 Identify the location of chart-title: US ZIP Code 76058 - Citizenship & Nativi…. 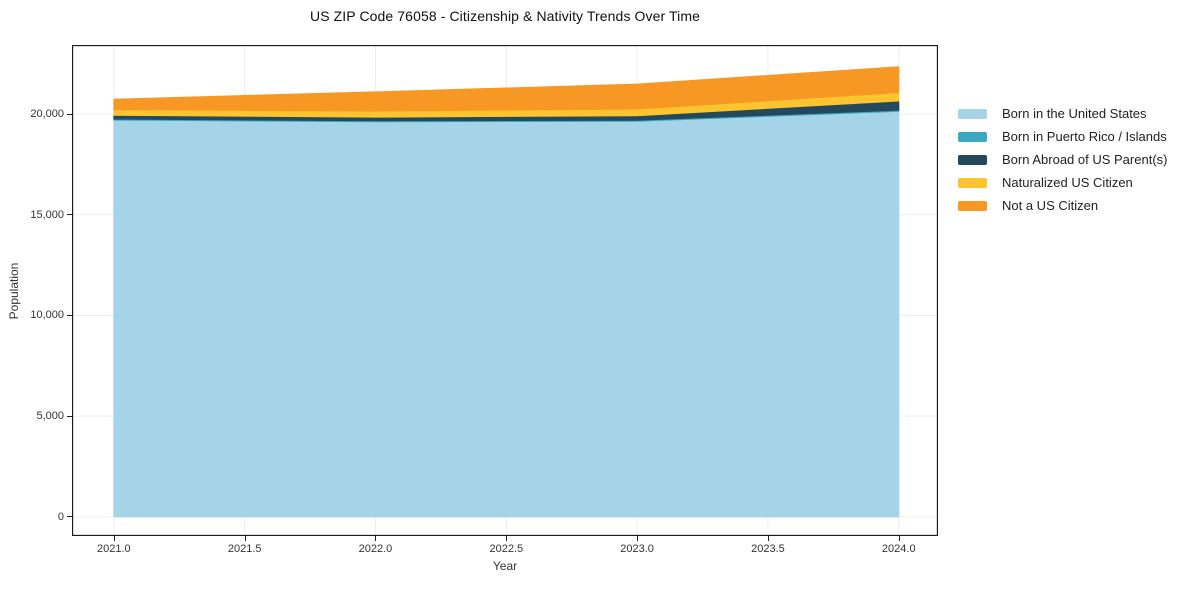
(505, 16).